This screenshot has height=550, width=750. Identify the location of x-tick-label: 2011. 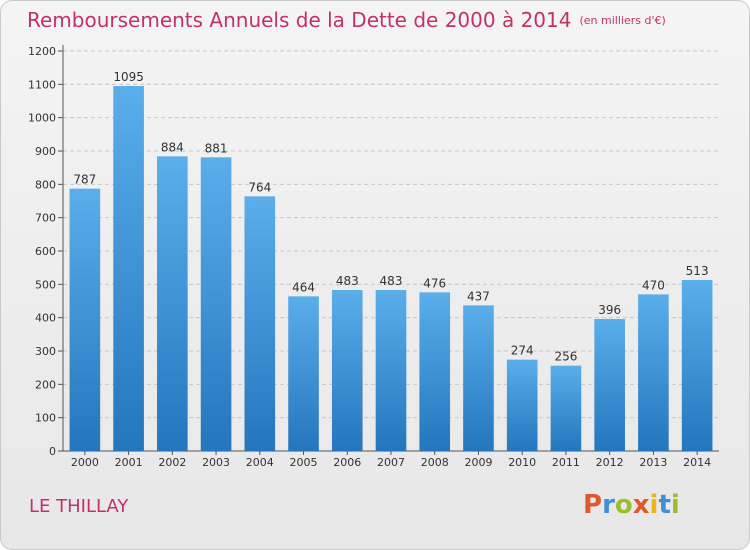
(566, 462).